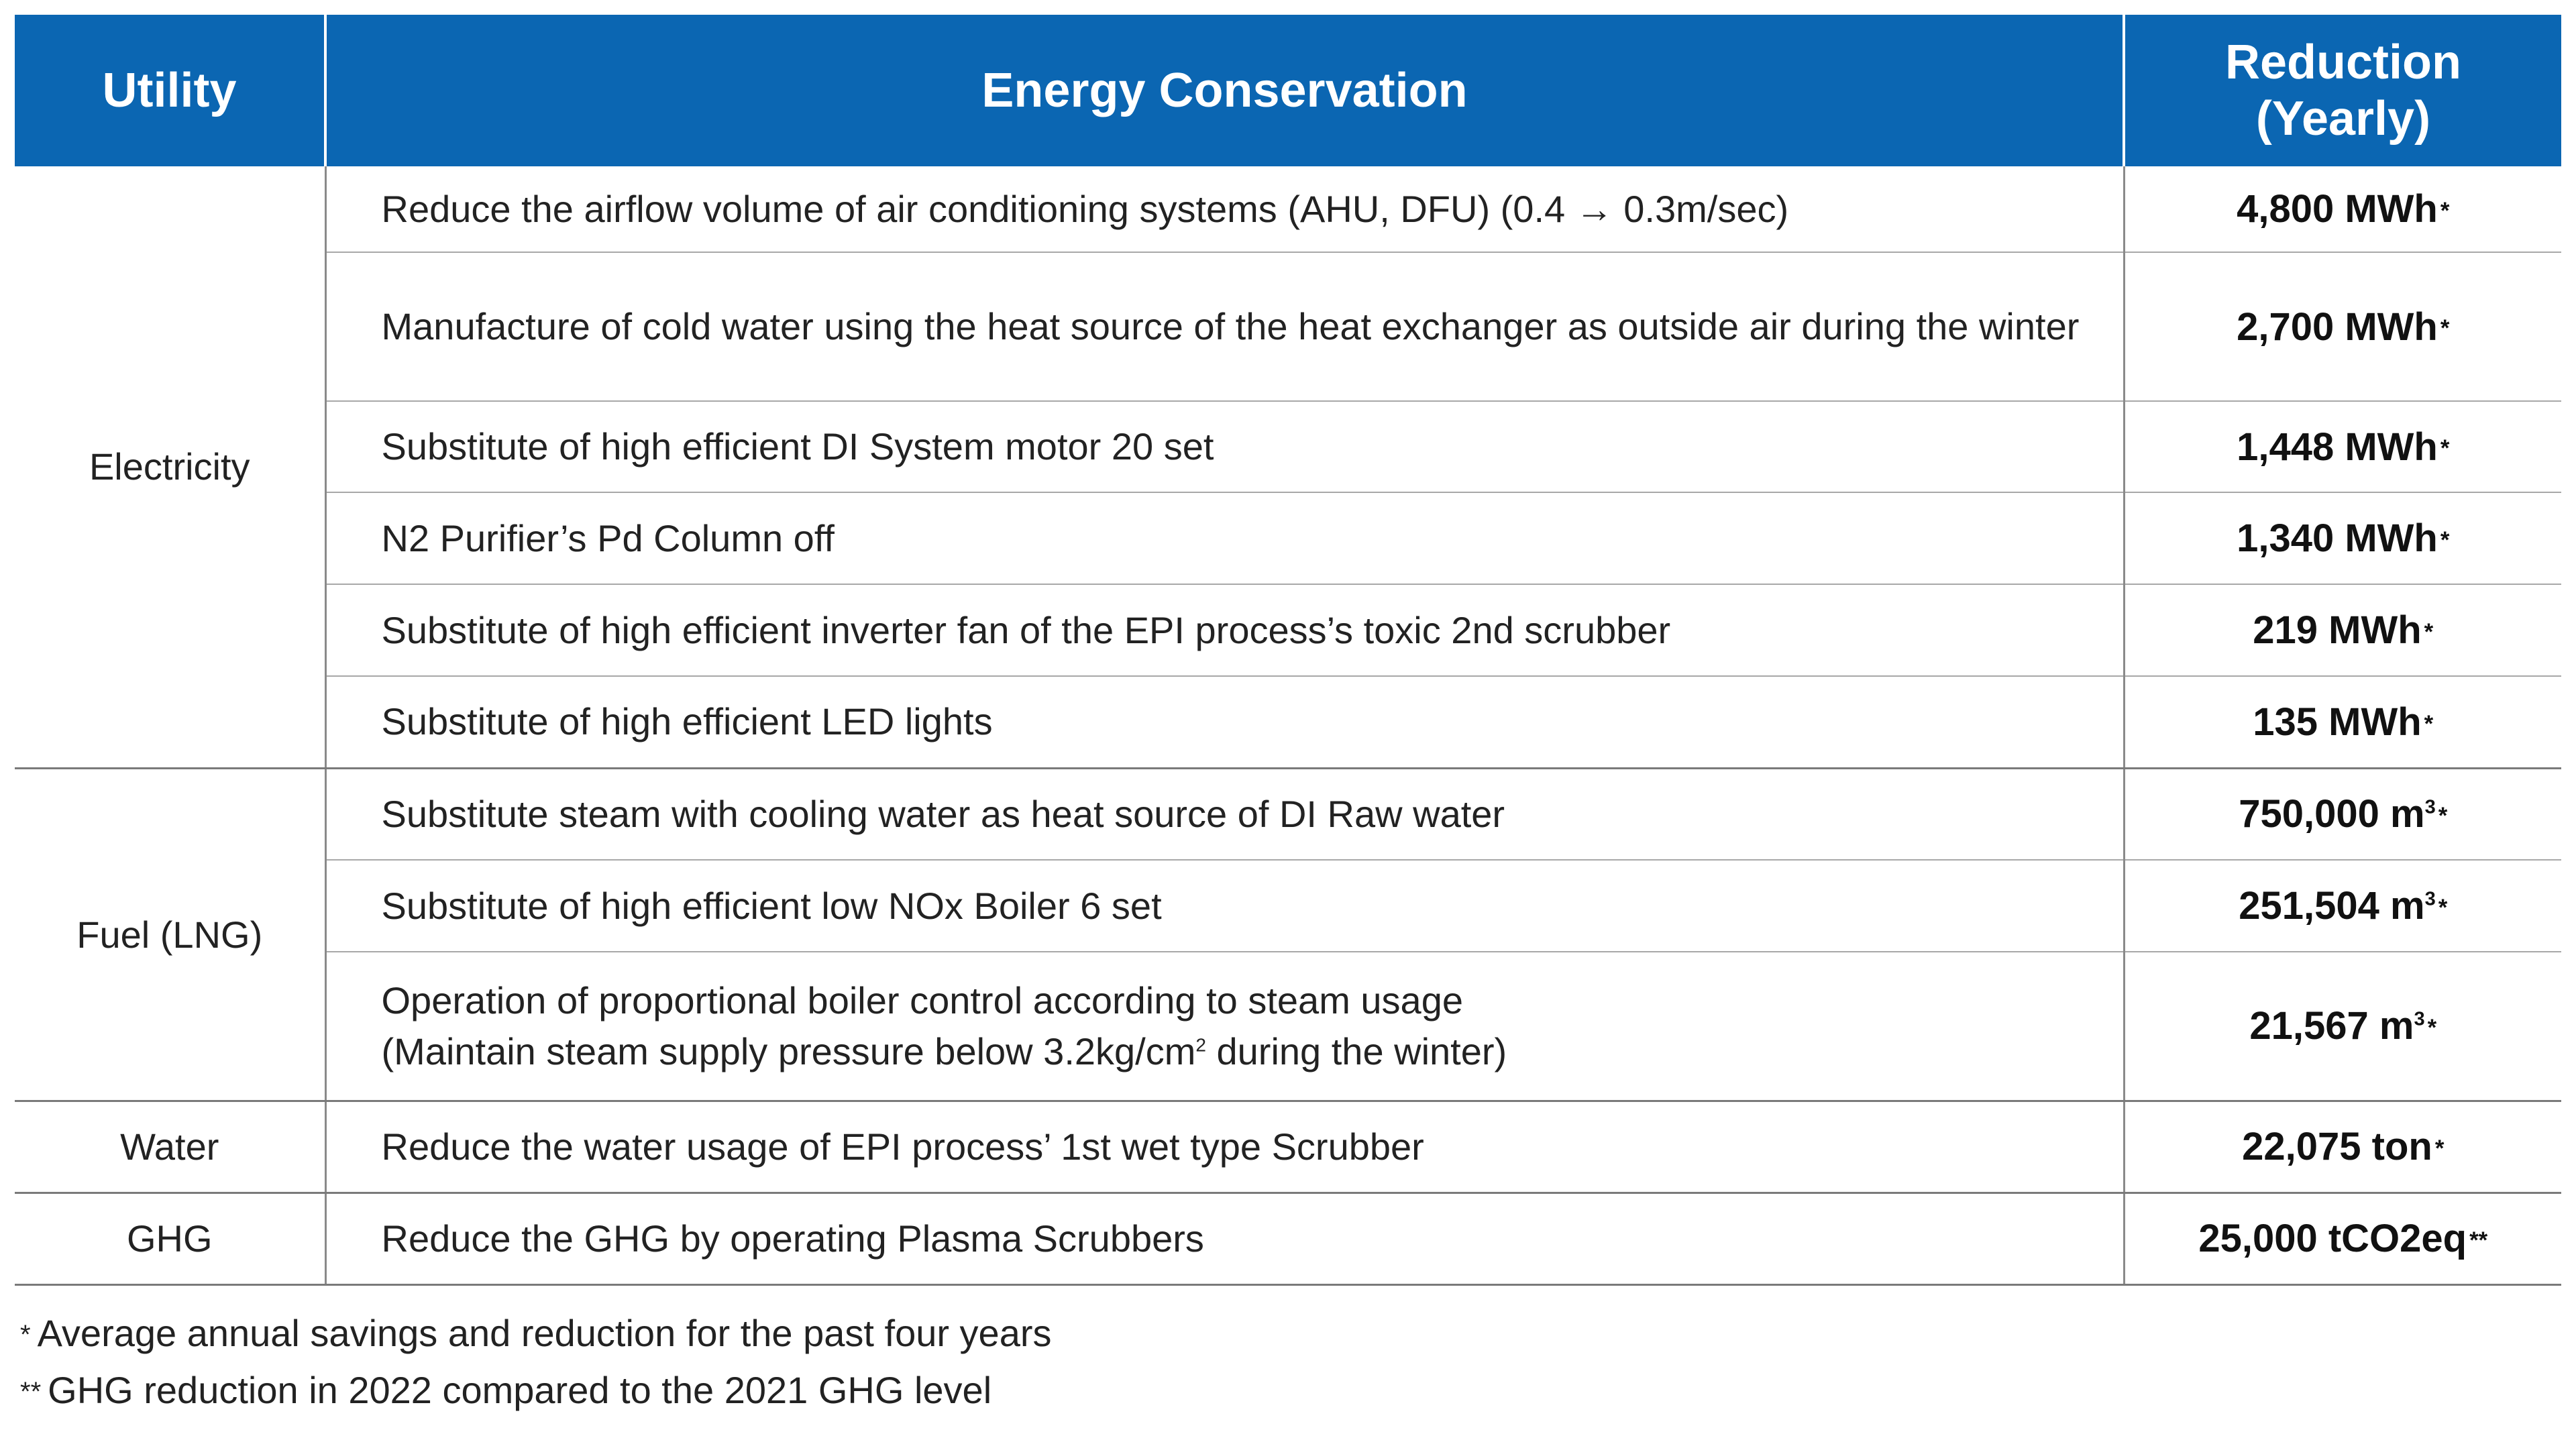 This screenshot has width=2576, height=1436. I want to click on reduction-cell: 4,800 MWh *, so click(2342, 209).